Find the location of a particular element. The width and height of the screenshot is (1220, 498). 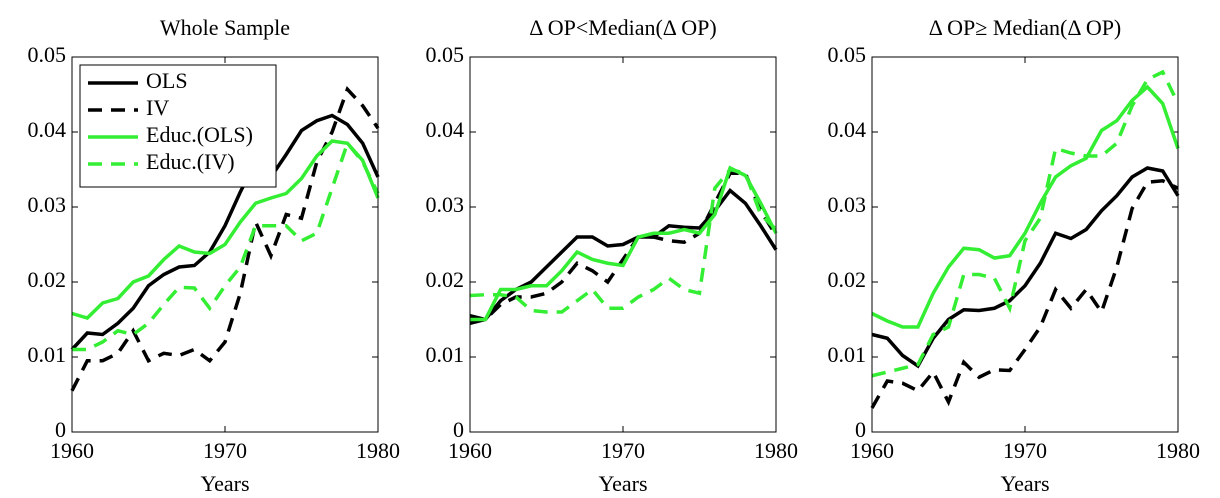

legend-label: Educ.(IV) is located at coordinates (190, 161).